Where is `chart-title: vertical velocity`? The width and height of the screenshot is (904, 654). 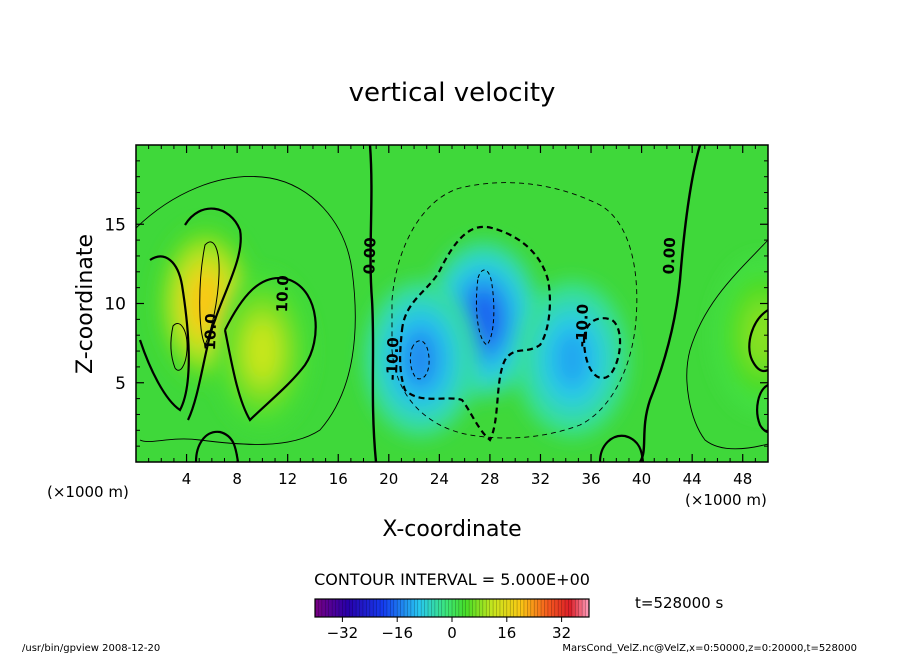
chart-title: vertical velocity is located at coordinates (452, 93).